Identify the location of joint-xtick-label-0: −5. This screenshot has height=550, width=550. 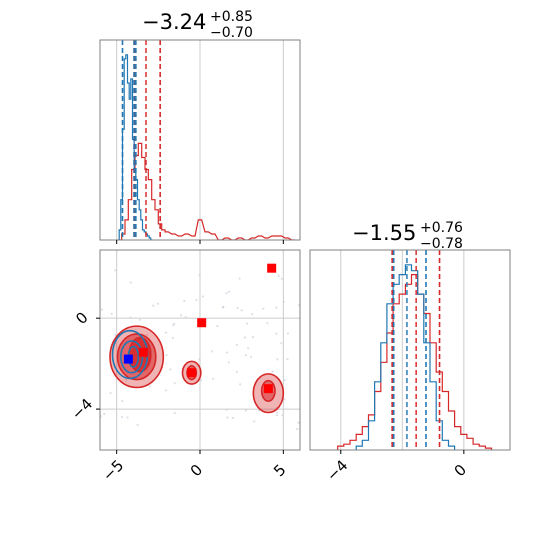
(113, 470).